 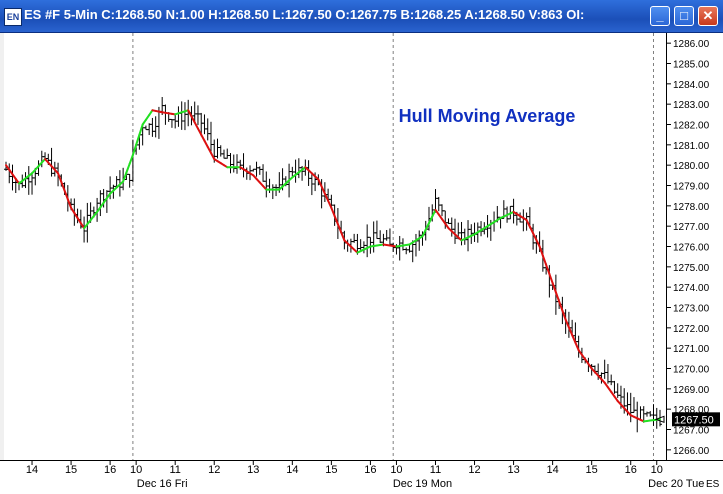 I want to click on y-tick-label: 1274.00, so click(x=691, y=288).